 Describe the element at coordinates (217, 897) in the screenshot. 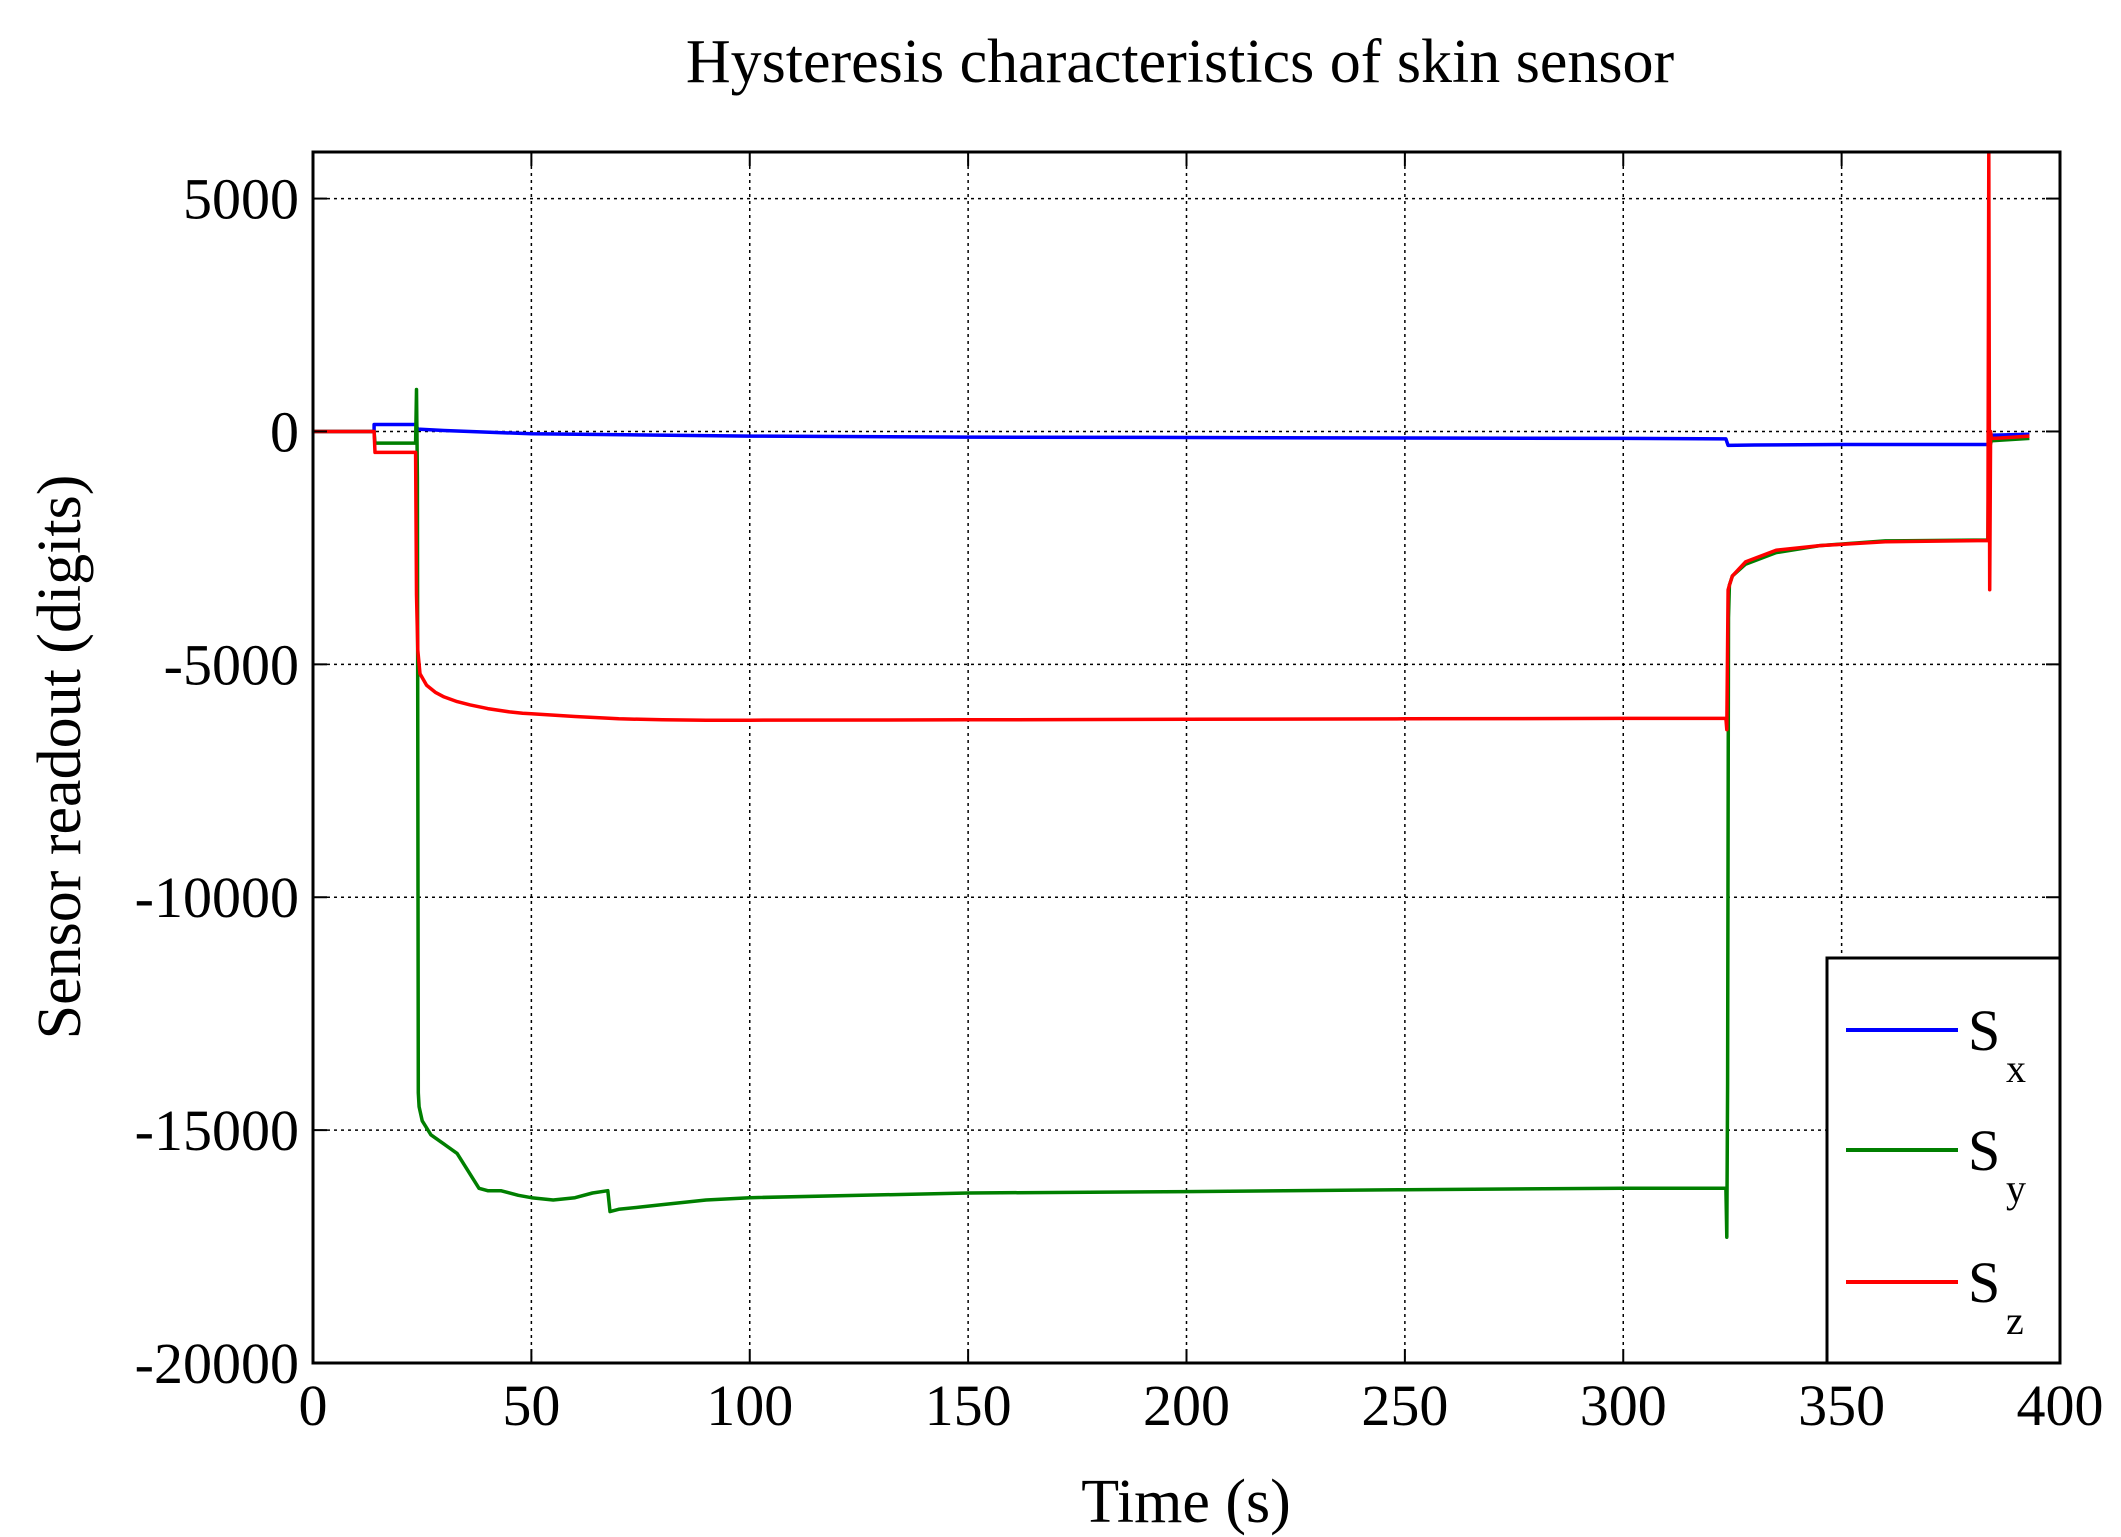

I see `y-tick-label: -10000` at that location.